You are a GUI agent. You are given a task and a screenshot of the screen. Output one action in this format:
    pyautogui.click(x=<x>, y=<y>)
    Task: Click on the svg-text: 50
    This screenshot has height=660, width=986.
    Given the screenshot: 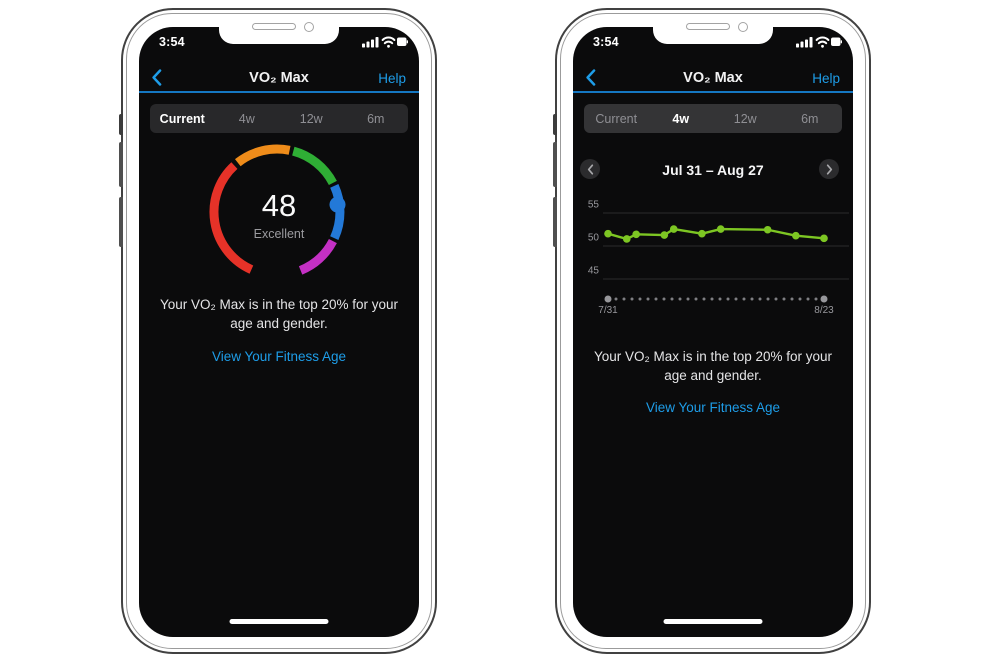 What is the action you would take?
    pyautogui.click(x=594, y=238)
    